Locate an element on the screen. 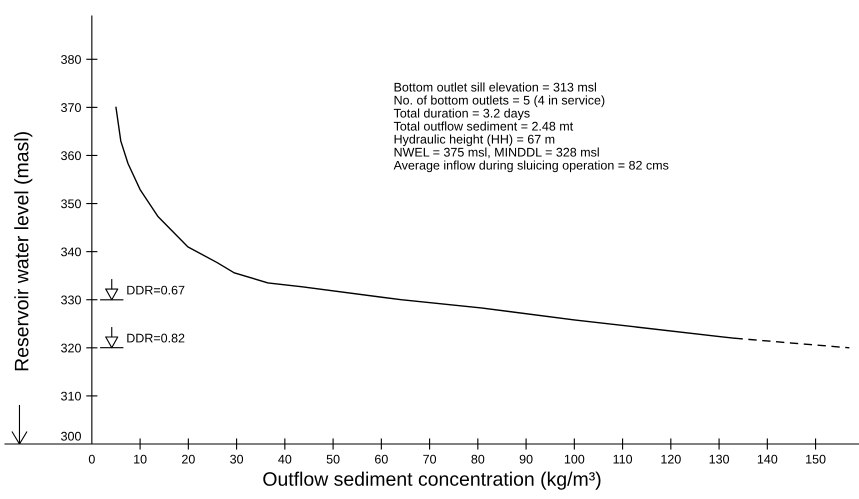 The height and width of the screenshot is (499, 859). x-tick-label: 50 is located at coordinates (333, 459).